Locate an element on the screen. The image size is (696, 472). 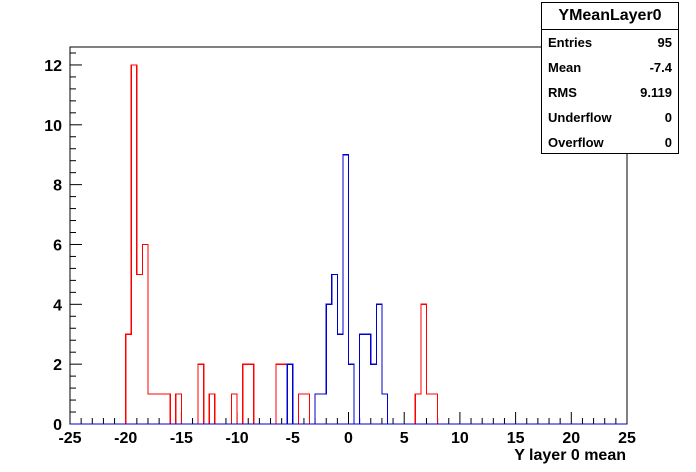
stats-row: Mean -7.4 is located at coordinates (610, 67).